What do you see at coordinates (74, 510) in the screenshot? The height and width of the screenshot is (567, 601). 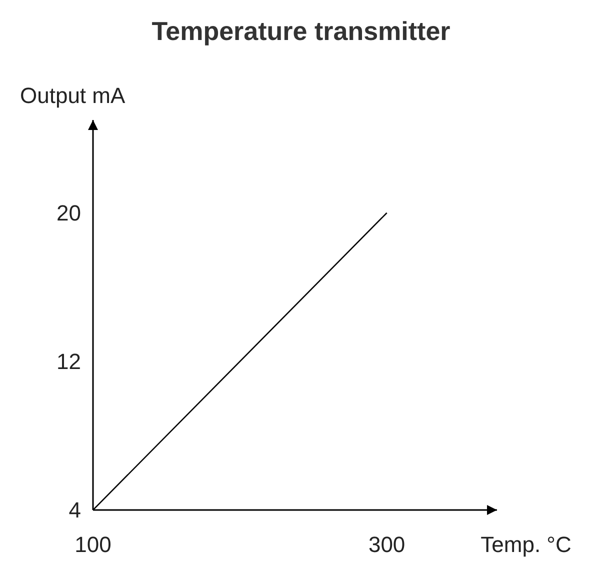 I see `y-tick-label: 4` at bounding box center [74, 510].